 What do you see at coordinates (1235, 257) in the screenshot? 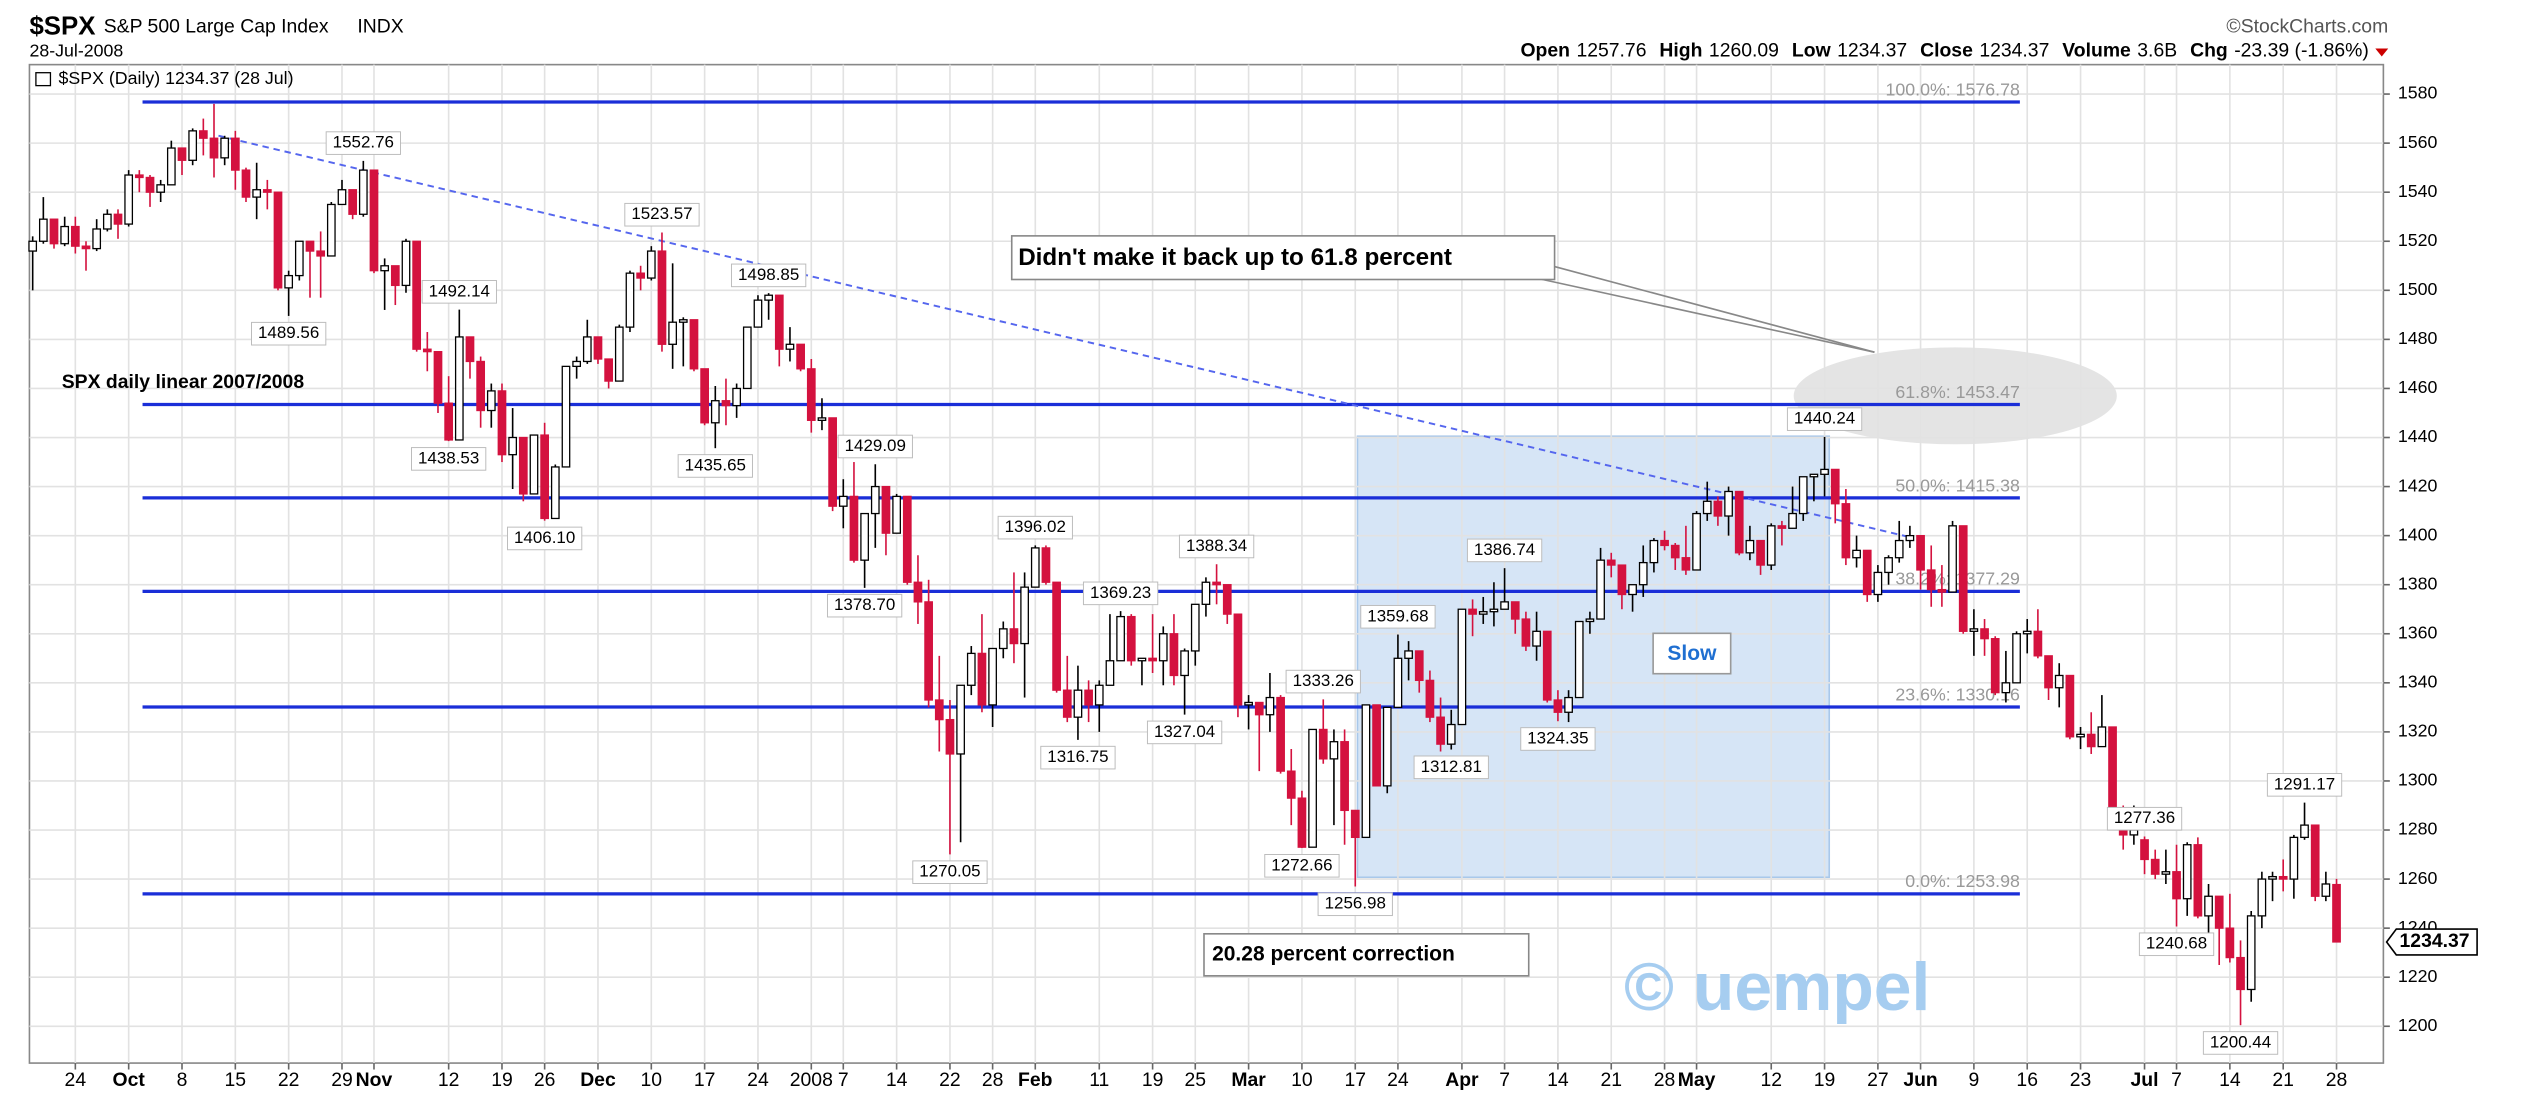
I see `callout-text: Didn't make it back up to 61.8 percent` at bounding box center [1235, 257].